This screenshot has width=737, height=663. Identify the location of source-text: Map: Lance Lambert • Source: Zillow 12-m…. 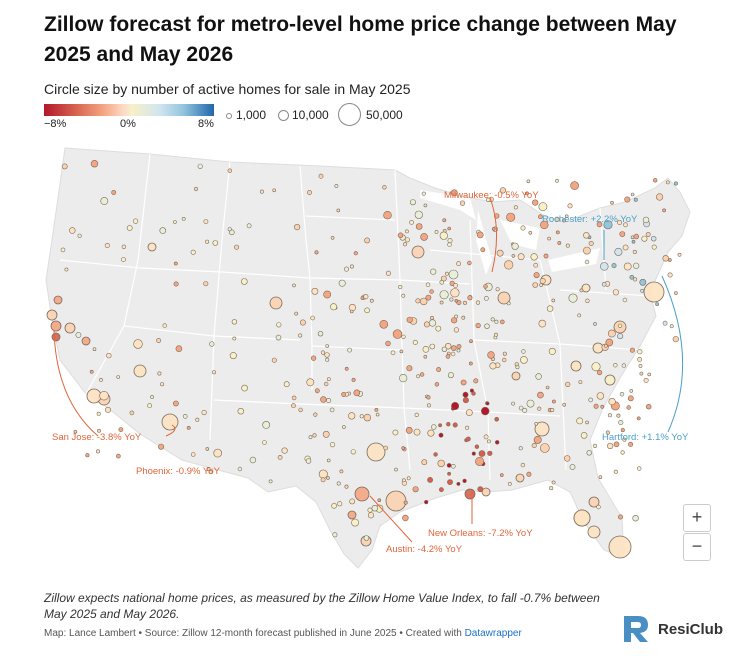
(254, 633).